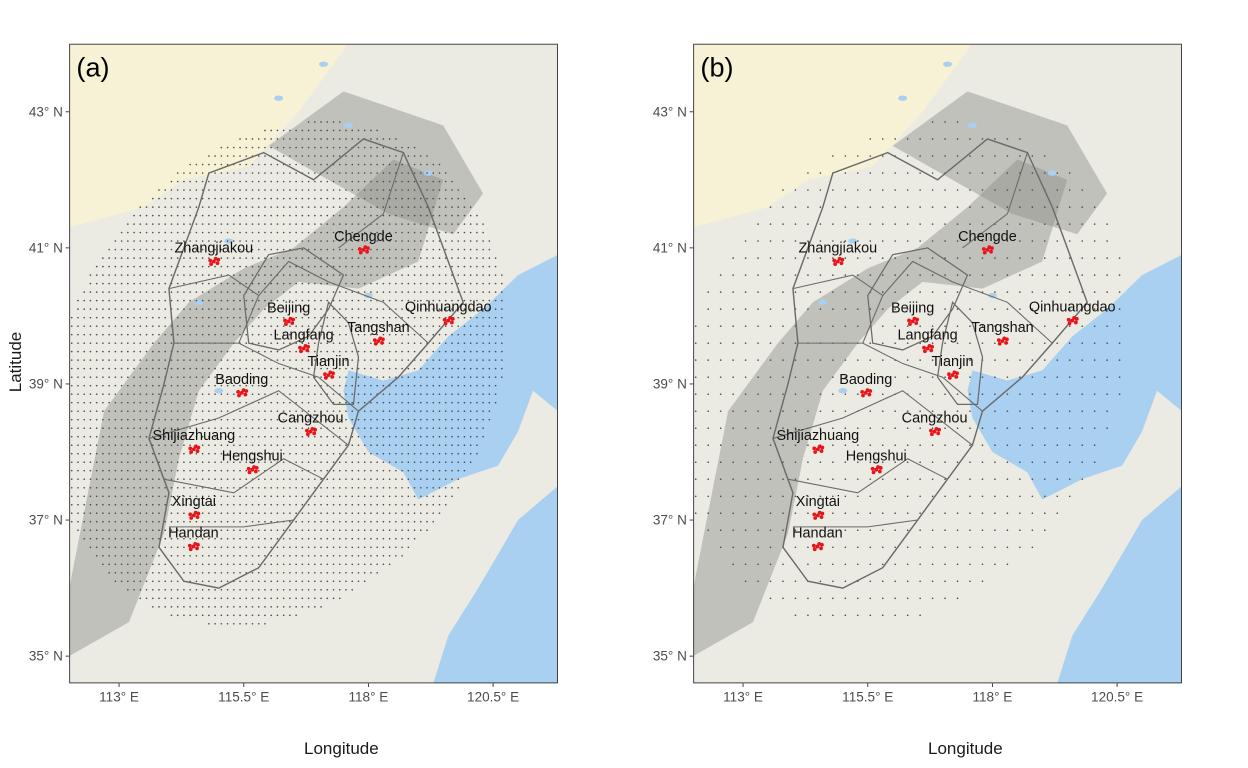 The width and height of the screenshot is (1248, 768). What do you see at coordinates (1119, 585) in the screenshot?
I see `yellow-sea` at bounding box center [1119, 585].